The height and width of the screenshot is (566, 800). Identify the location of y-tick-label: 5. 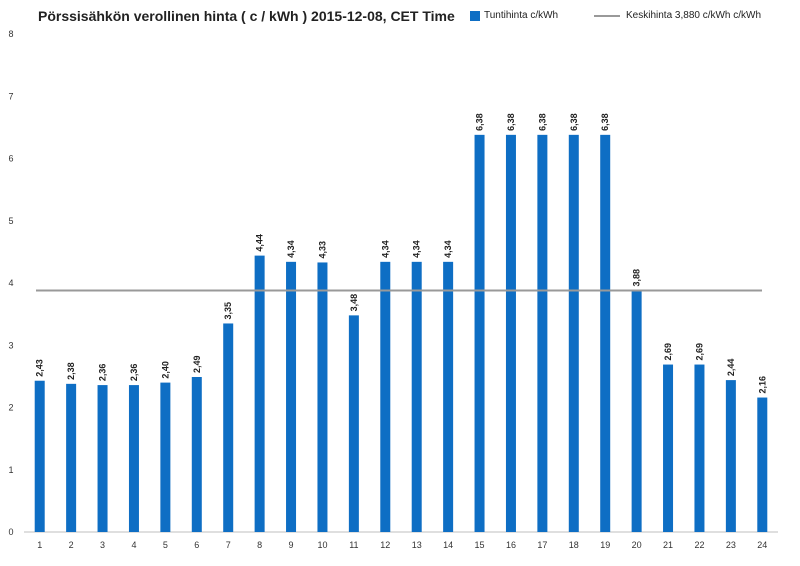
(10, 221).